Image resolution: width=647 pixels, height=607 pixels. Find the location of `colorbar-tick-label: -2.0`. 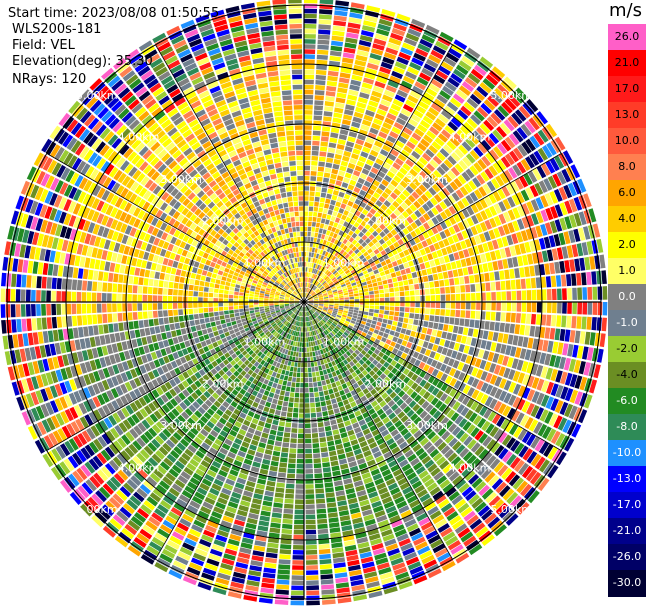

colorbar-tick-label: -2.0 is located at coordinates (627, 348).